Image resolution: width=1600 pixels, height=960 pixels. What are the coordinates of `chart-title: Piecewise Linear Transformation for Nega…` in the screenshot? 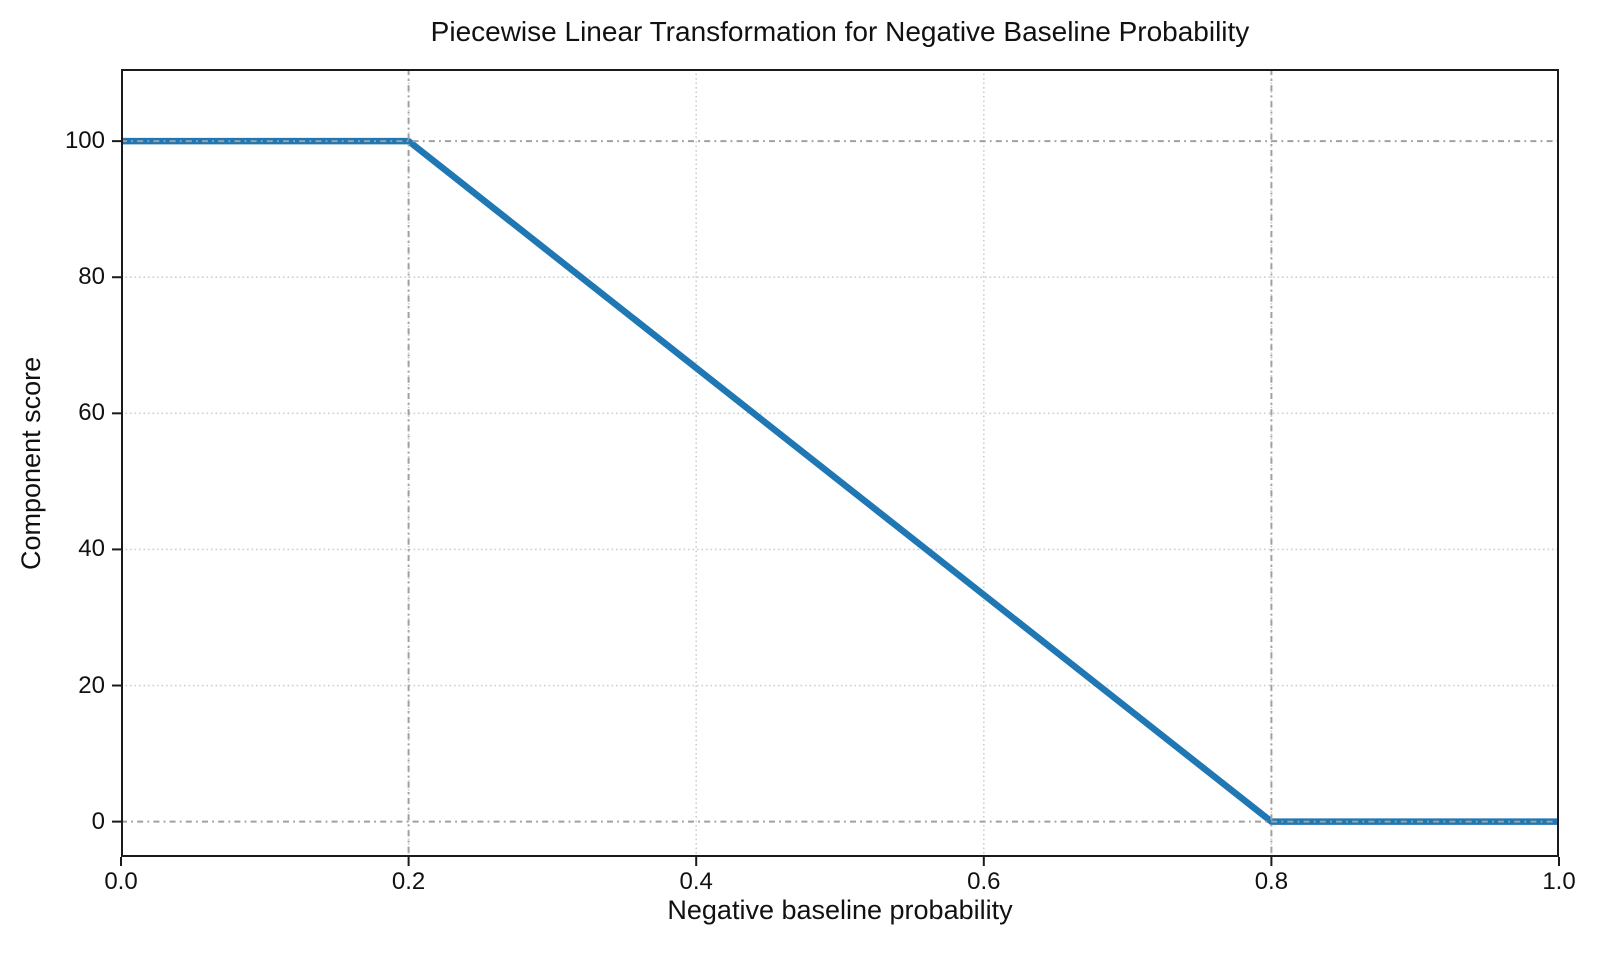 It's located at (840, 31).